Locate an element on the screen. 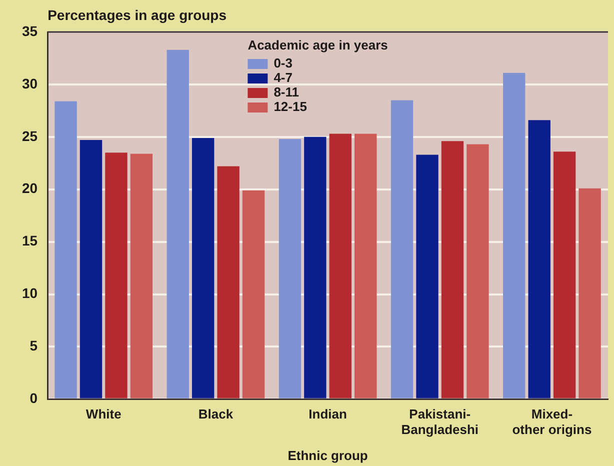  y-tick-label: 10 is located at coordinates (30, 293).